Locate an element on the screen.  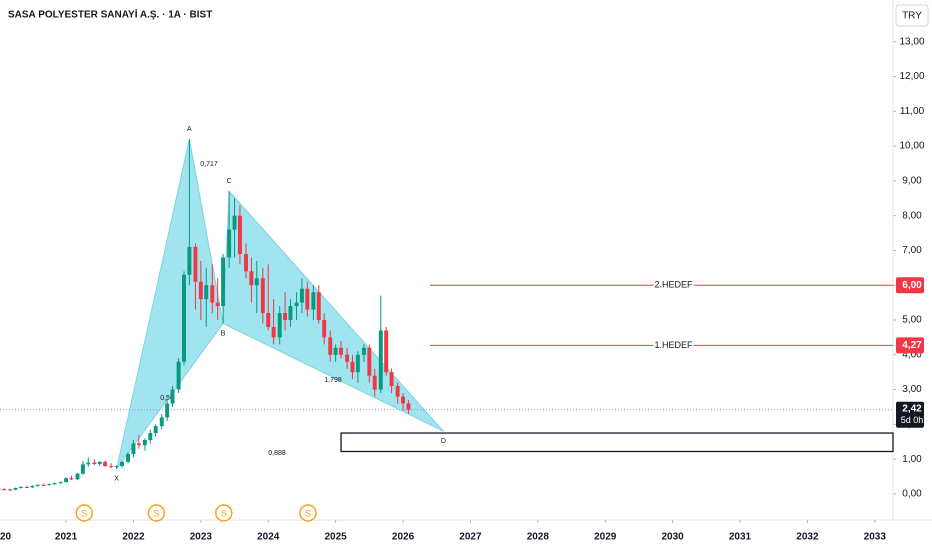
target-price: 4,27 is located at coordinates (912, 345).